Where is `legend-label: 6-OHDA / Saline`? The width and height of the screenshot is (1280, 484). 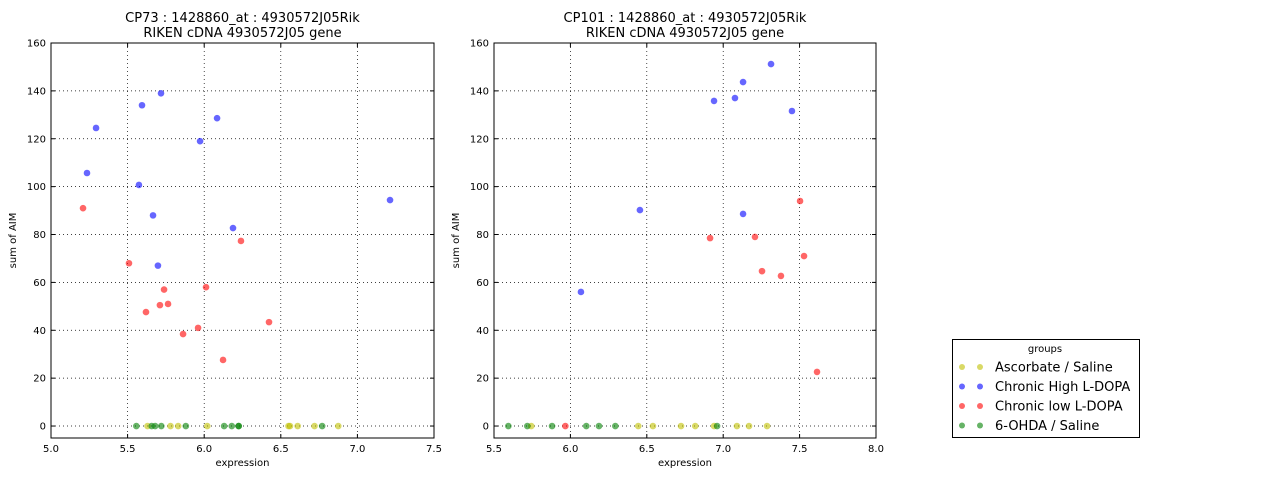
legend-label: 6-OHDA / Saline is located at coordinates (1047, 426).